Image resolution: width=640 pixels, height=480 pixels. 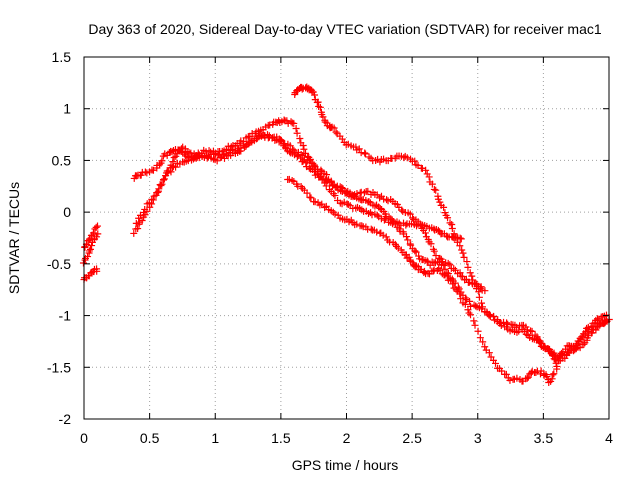 What do you see at coordinates (345, 465) in the screenshot?
I see `x-axis-title: GPS time / hours` at bounding box center [345, 465].